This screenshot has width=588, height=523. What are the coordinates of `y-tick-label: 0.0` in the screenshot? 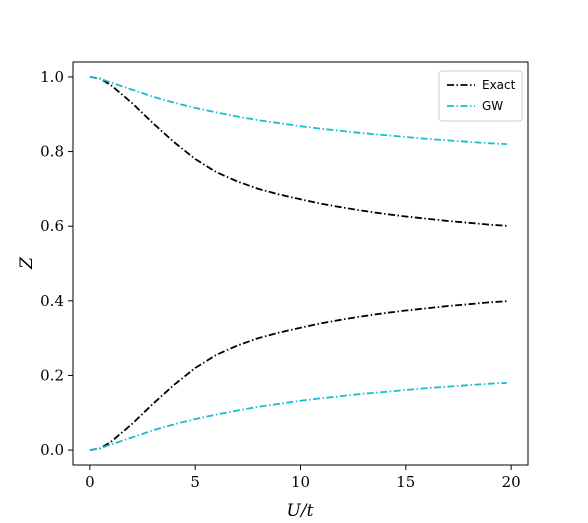 It's located at (52, 450).